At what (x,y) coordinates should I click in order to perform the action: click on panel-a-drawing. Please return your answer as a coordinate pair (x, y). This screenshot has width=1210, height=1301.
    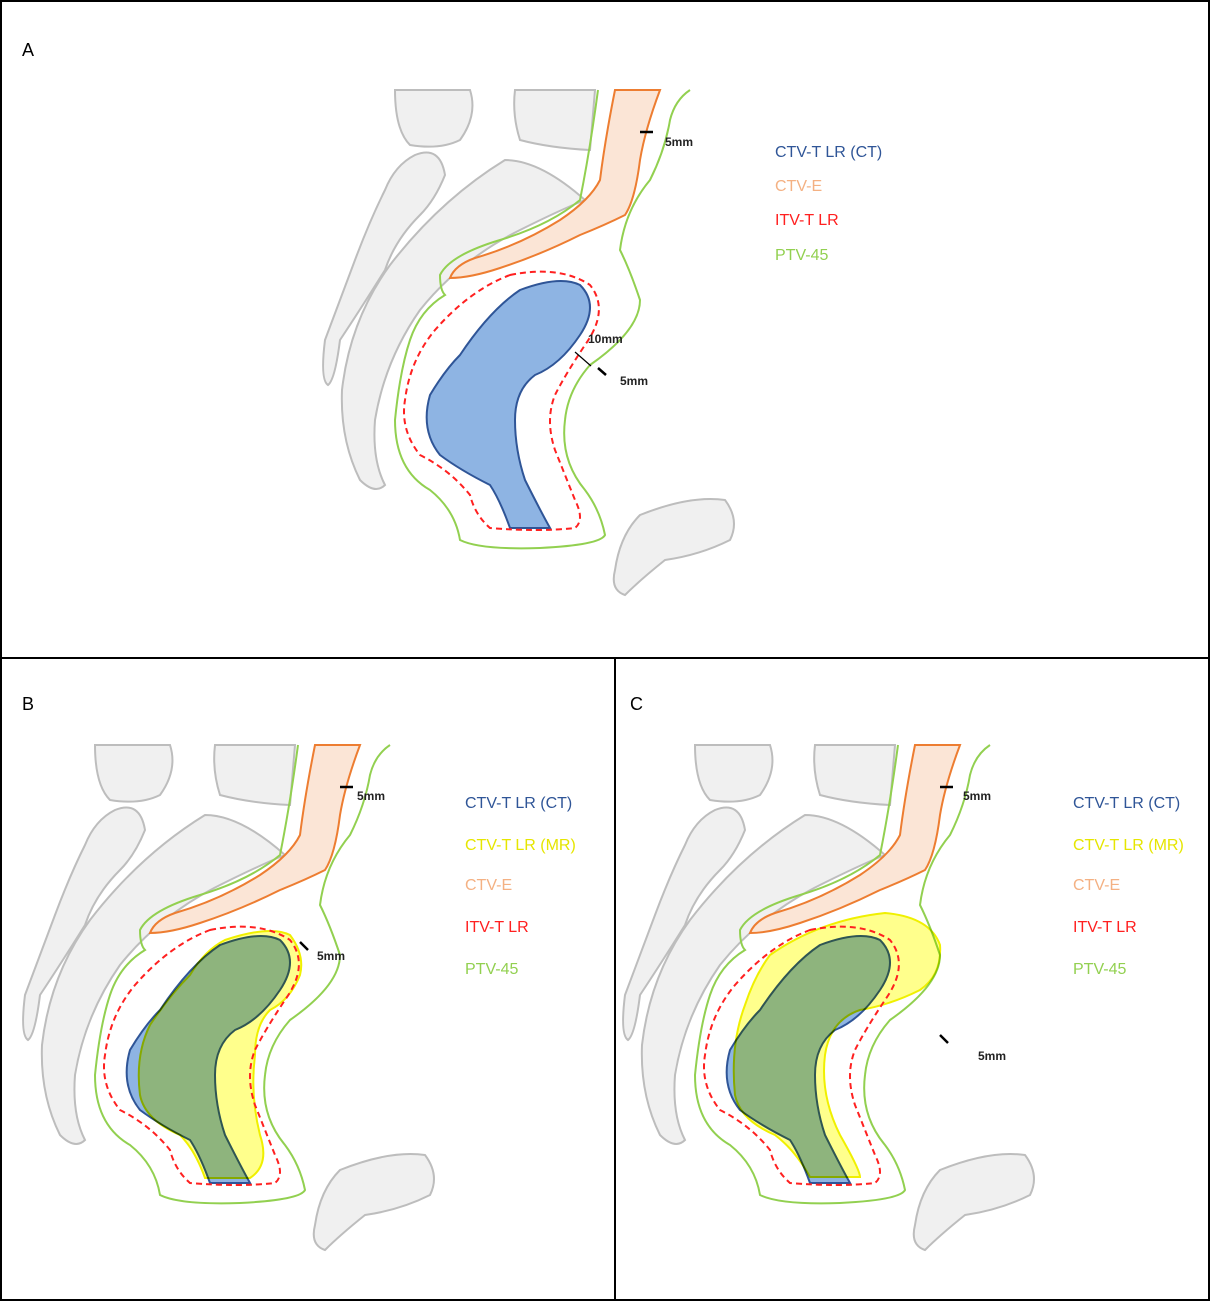
    Looking at the image, I should click on (528, 343).